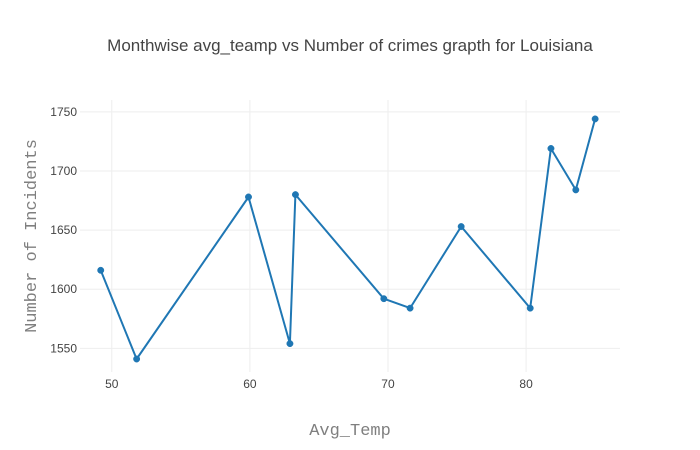 The image size is (700, 450). Describe the element at coordinates (63, 171) in the screenshot. I see `y-tick-label: 1700` at that location.